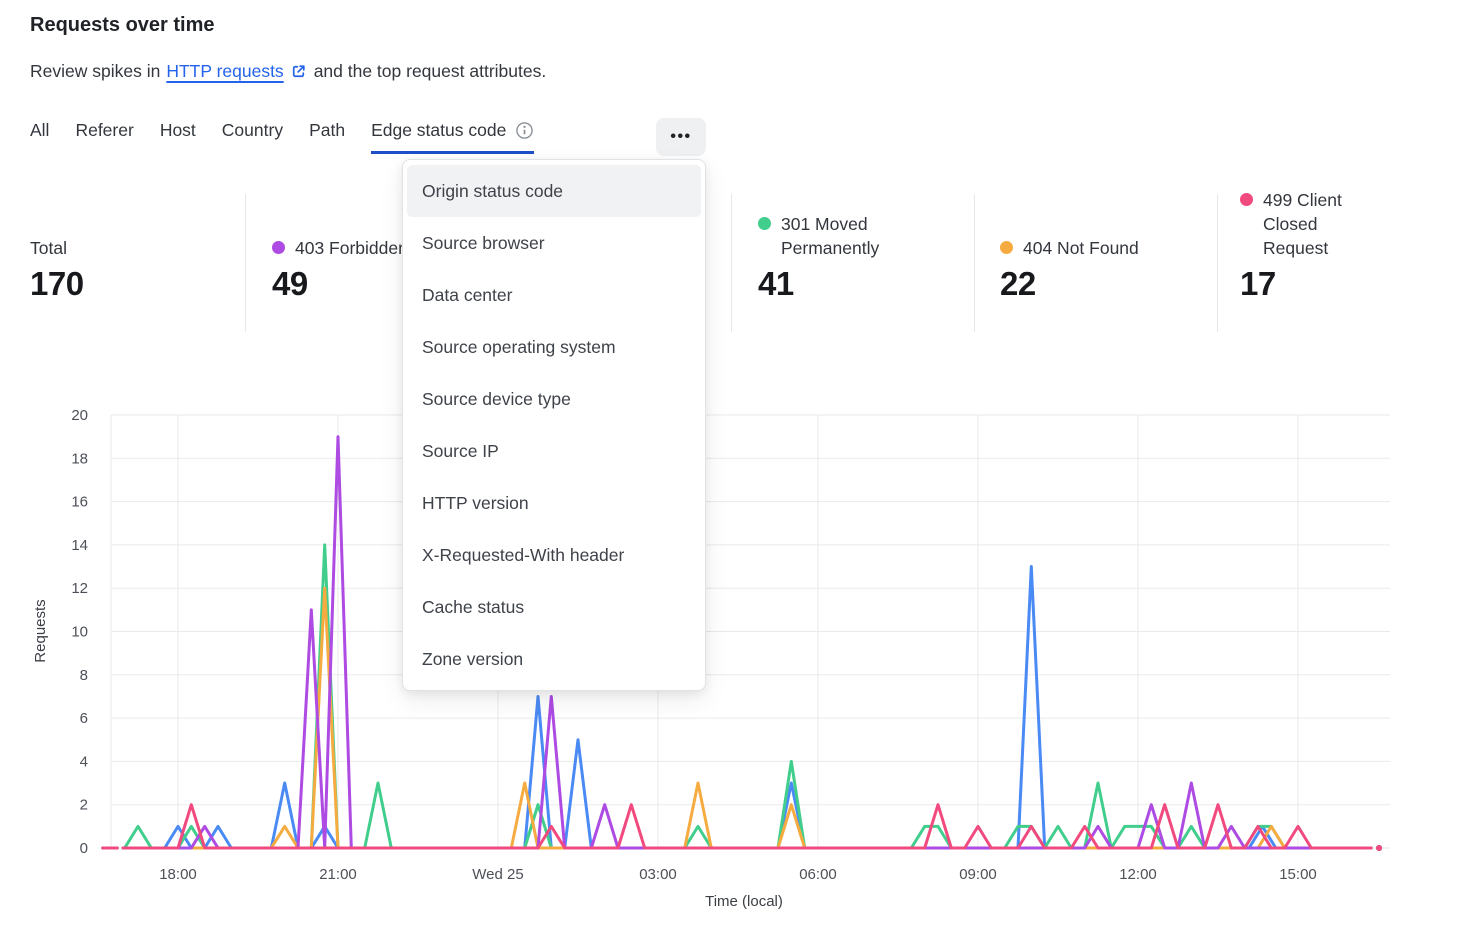 Image resolution: width=1458 pixels, height=940 pixels. What do you see at coordinates (1138, 874) in the screenshot?
I see `x-tick-label: 12:00` at bounding box center [1138, 874].